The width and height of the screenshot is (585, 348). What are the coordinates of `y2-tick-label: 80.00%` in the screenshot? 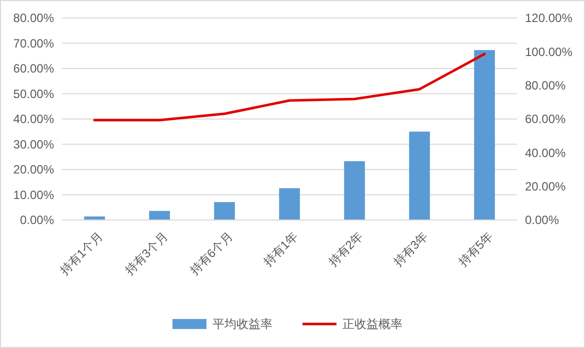 It's located at (545, 85).